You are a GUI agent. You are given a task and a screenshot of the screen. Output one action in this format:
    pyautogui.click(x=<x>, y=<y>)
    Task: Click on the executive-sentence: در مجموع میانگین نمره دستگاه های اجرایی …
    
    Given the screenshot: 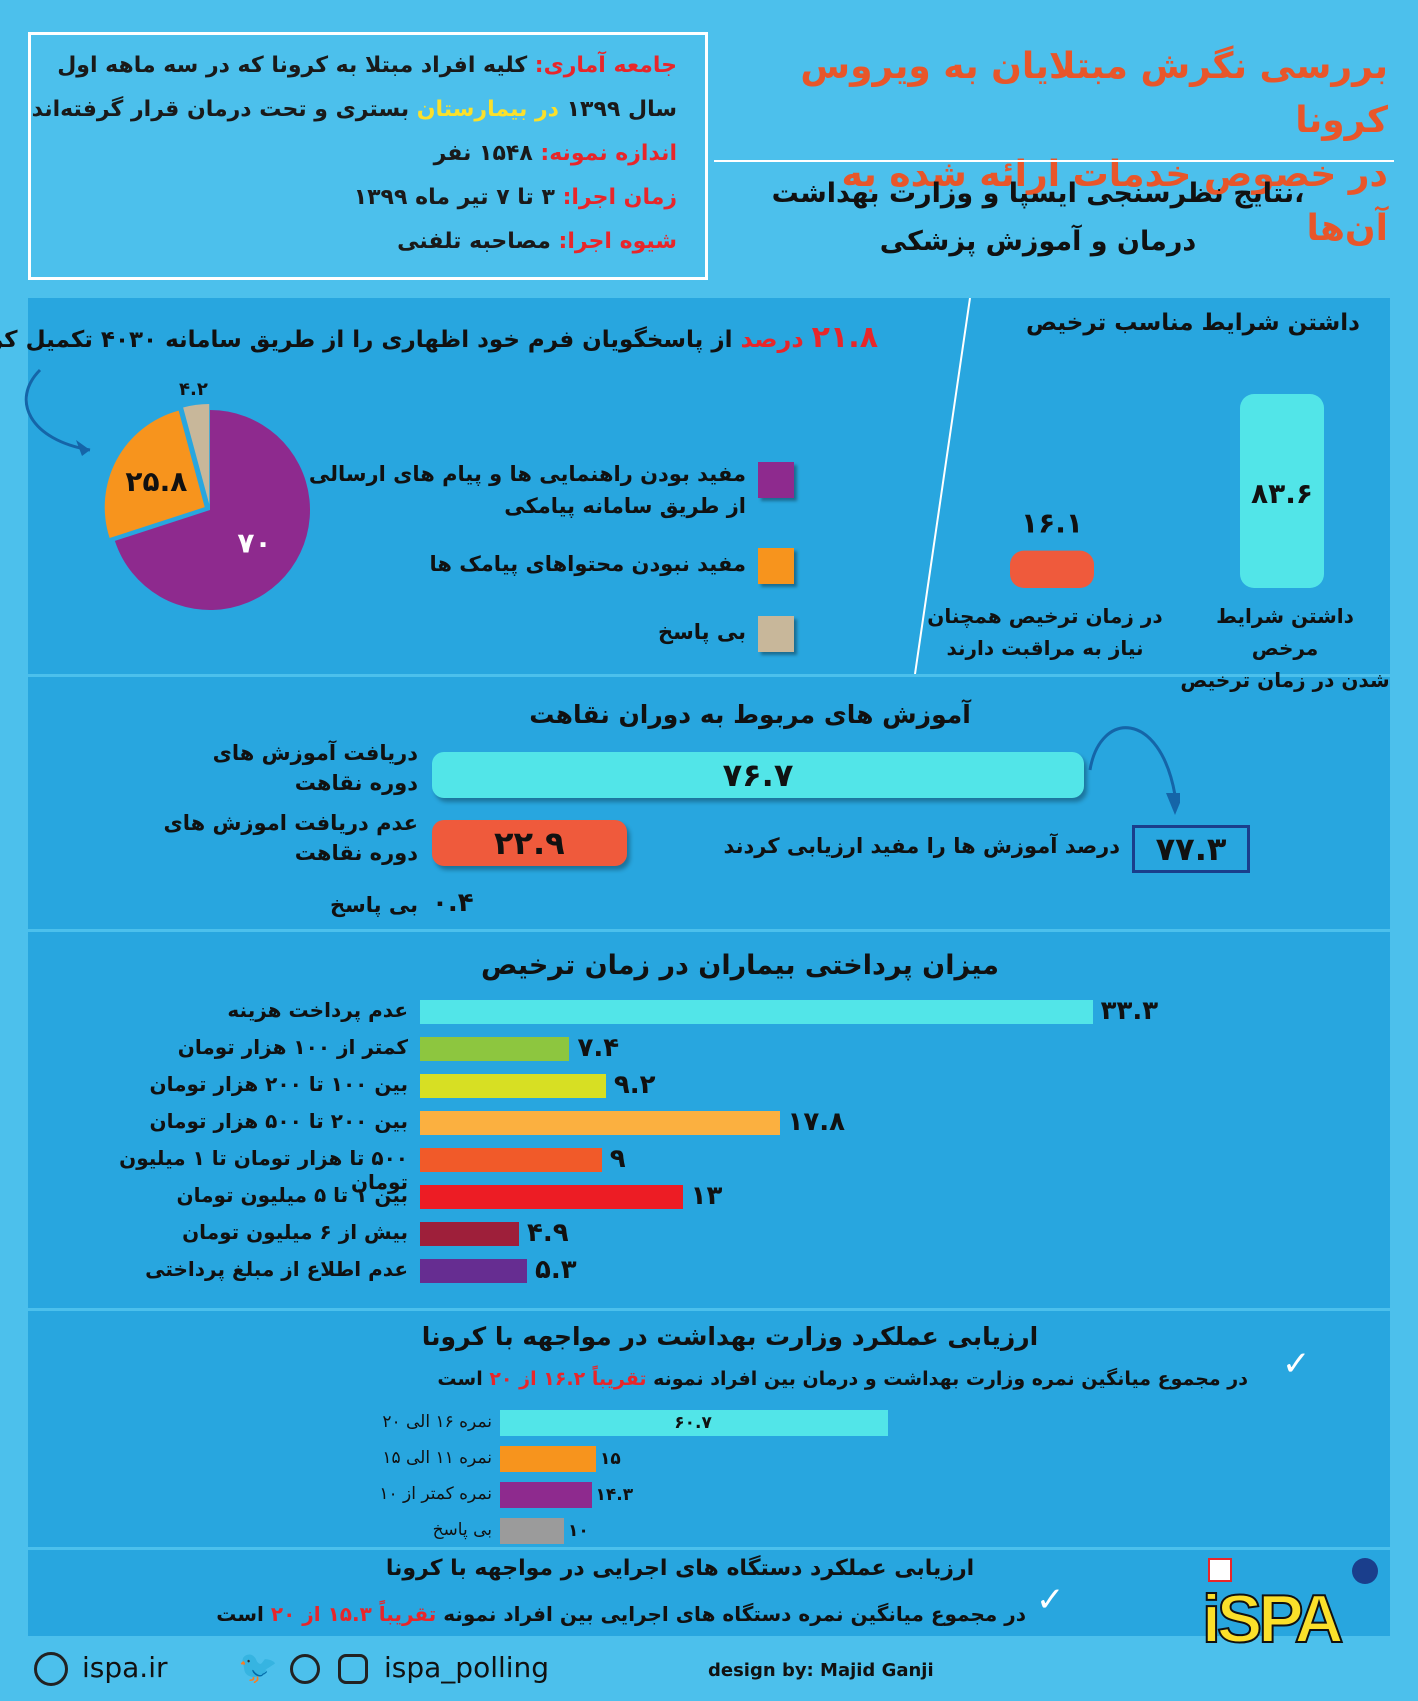 What is the action you would take?
    pyautogui.click(x=621, y=1614)
    